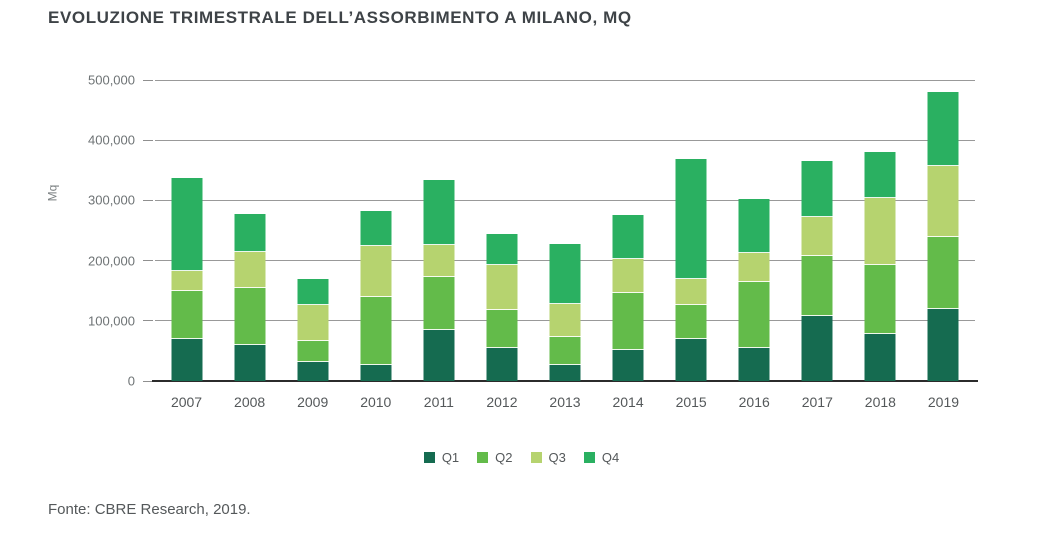 Image resolution: width=1043 pixels, height=533 pixels. What do you see at coordinates (691, 359) in the screenshot?
I see `bar-segment-2015-q1` at bounding box center [691, 359].